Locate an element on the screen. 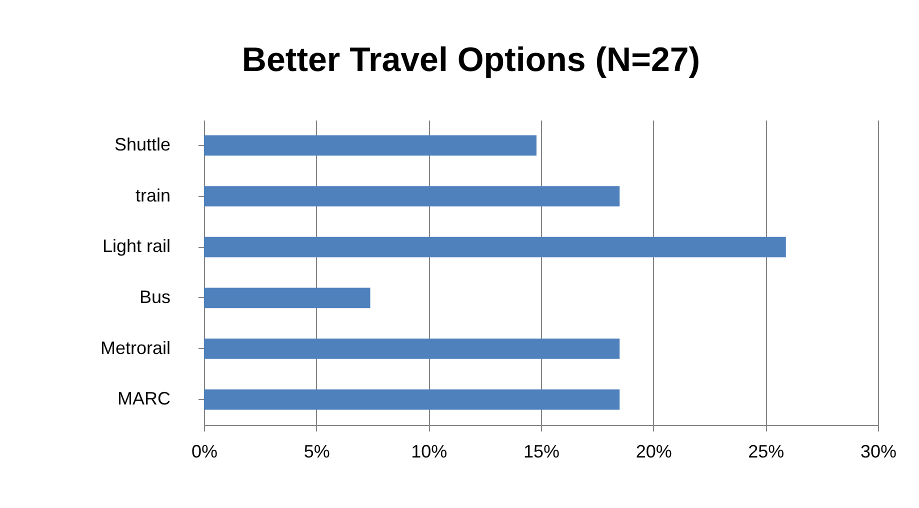 This screenshot has width=919, height=508. x-tick-label: 0% is located at coordinates (204, 452).